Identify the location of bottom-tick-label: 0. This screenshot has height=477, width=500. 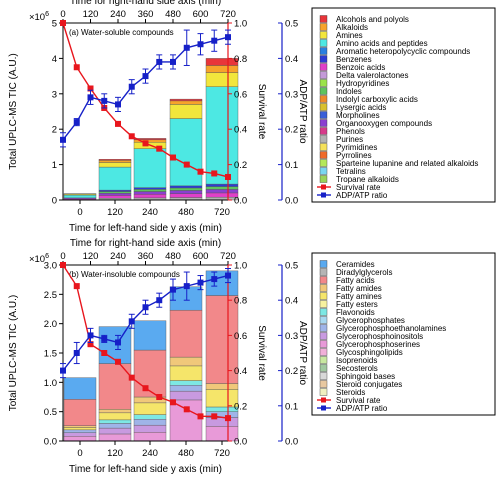
(79, 453).